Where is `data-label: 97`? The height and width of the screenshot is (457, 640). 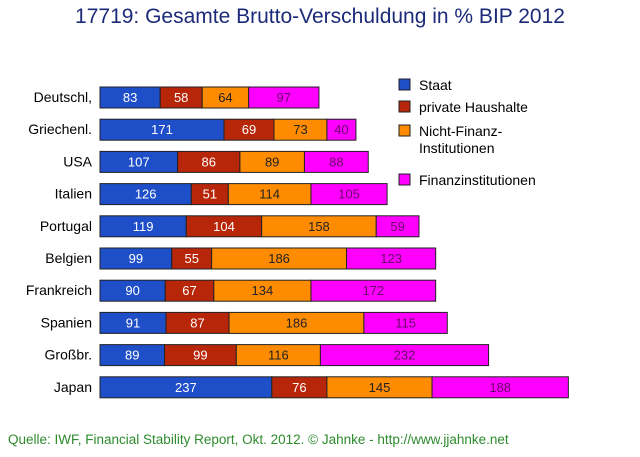
data-label: 97 is located at coordinates (284, 97).